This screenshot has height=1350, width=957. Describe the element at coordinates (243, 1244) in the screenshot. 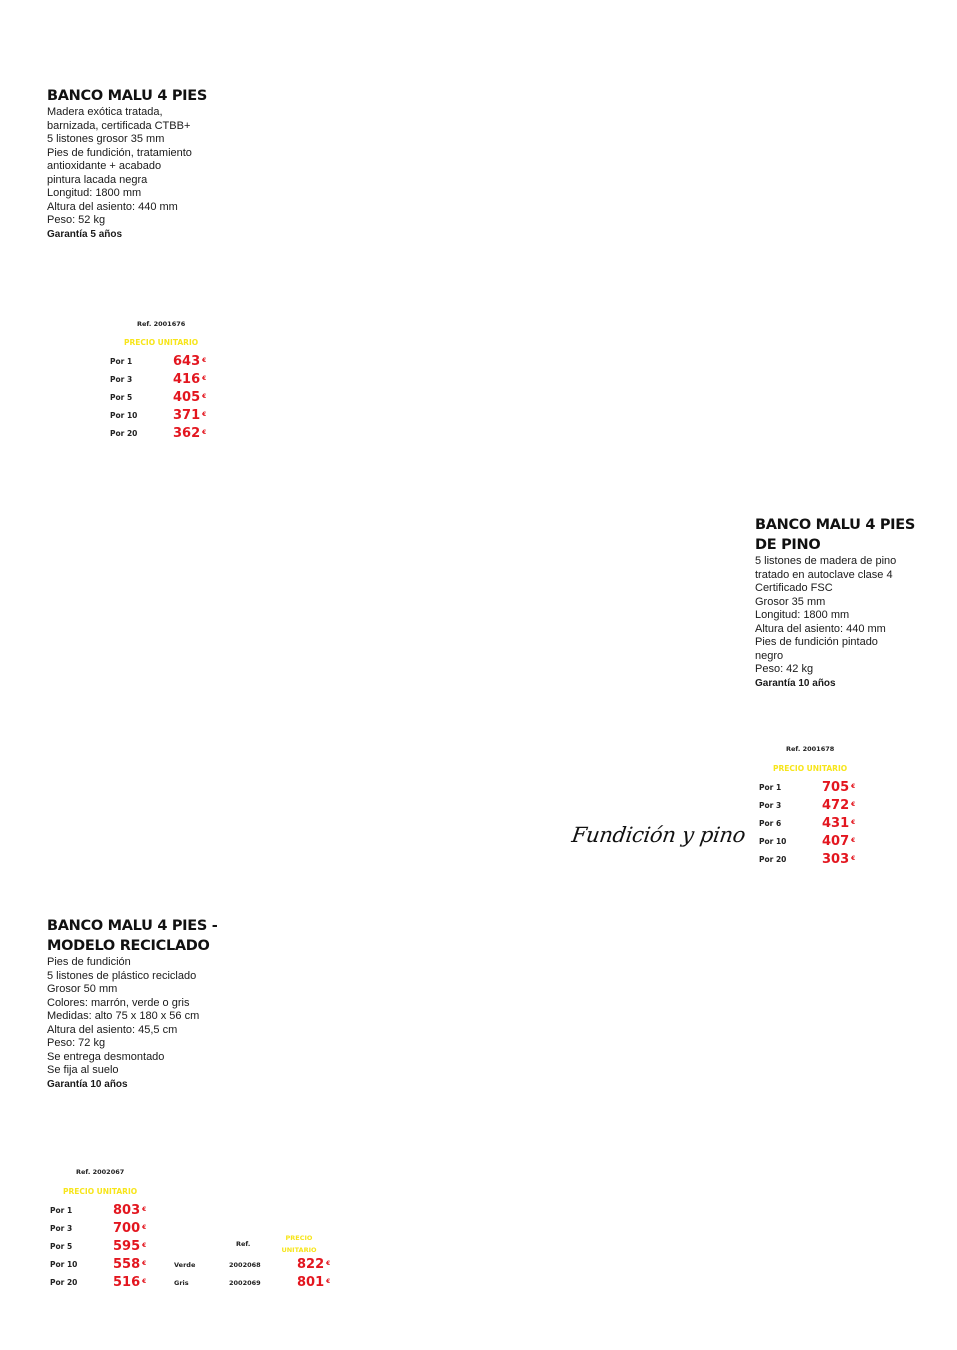

I see `variant-ref-header: Ref.` at that location.